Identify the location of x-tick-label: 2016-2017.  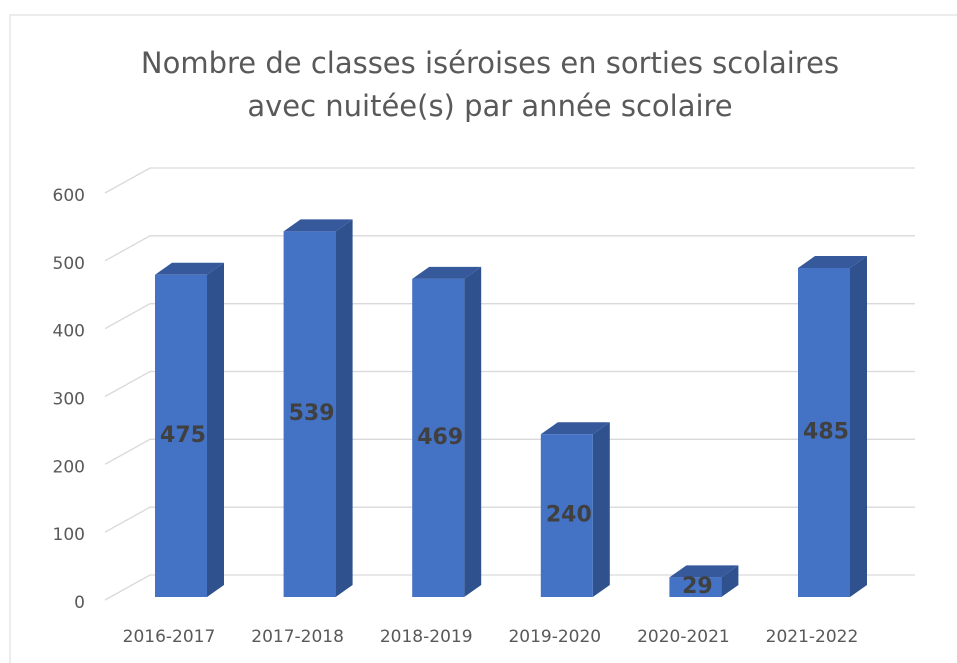
(169, 637).